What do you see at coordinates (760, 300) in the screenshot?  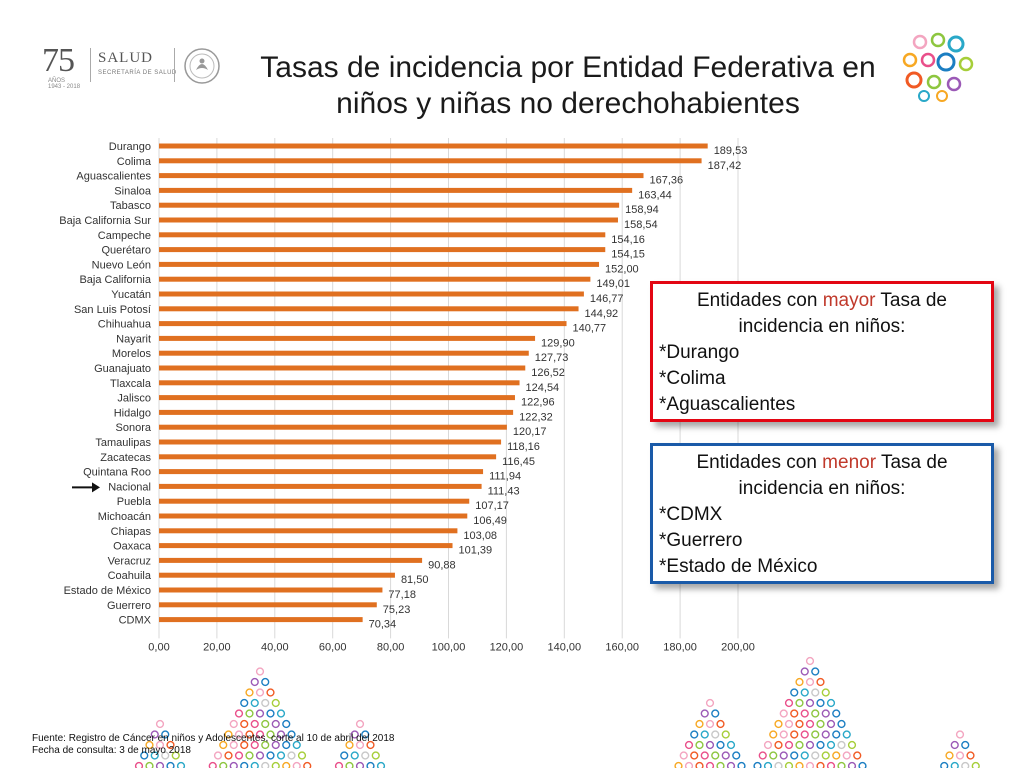 I see `highest-heading-pre: Entidades con` at bounding box center [760, 300].